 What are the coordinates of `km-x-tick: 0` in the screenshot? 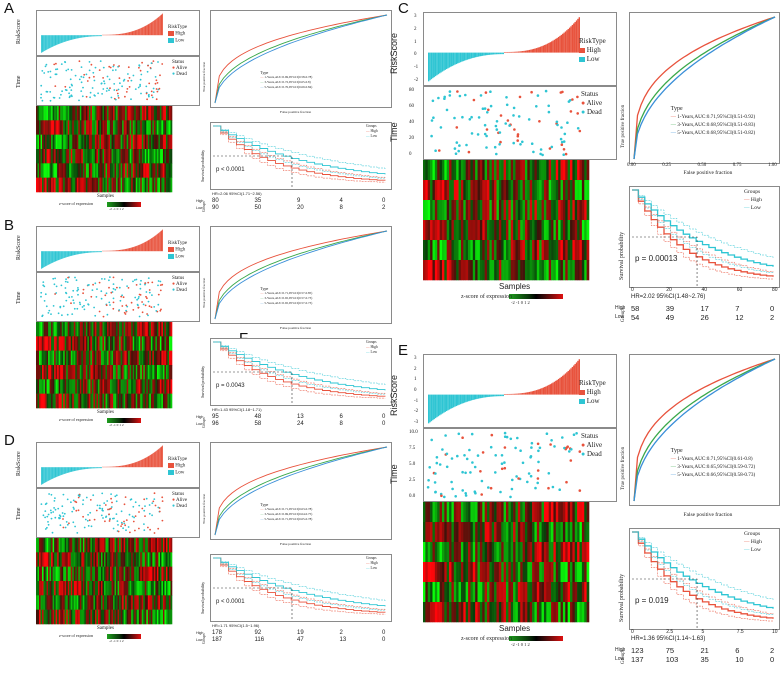 It's located at (632, 290).